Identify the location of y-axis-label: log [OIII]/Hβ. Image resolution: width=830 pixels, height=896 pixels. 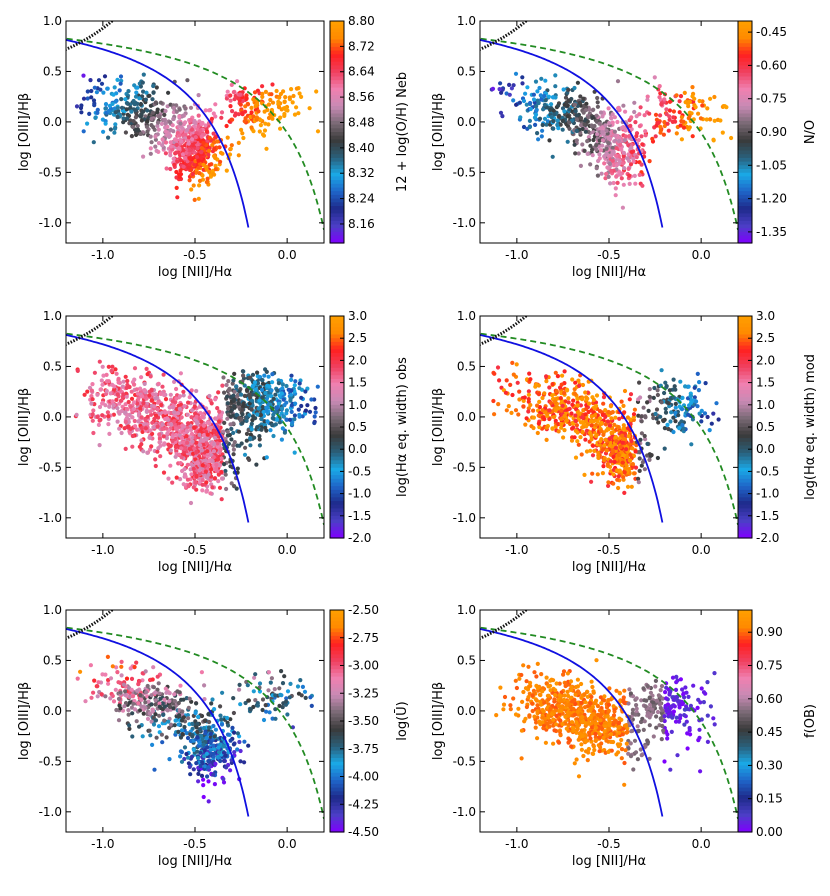
(438, 132).